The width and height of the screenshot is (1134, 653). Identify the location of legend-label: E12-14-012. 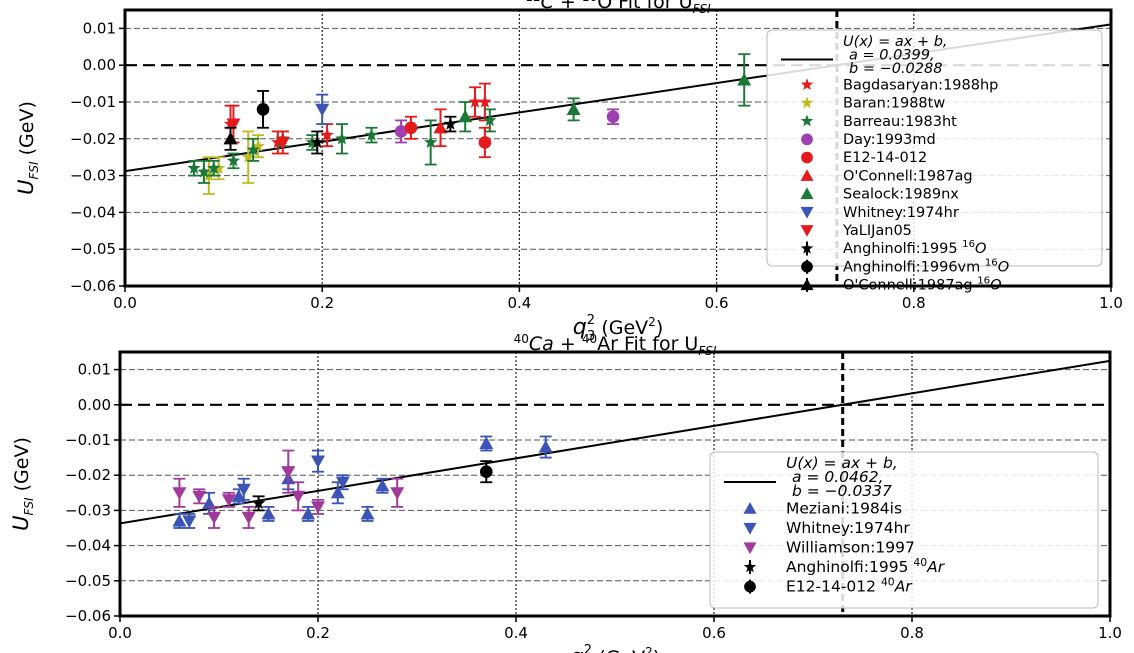
(885, 158).